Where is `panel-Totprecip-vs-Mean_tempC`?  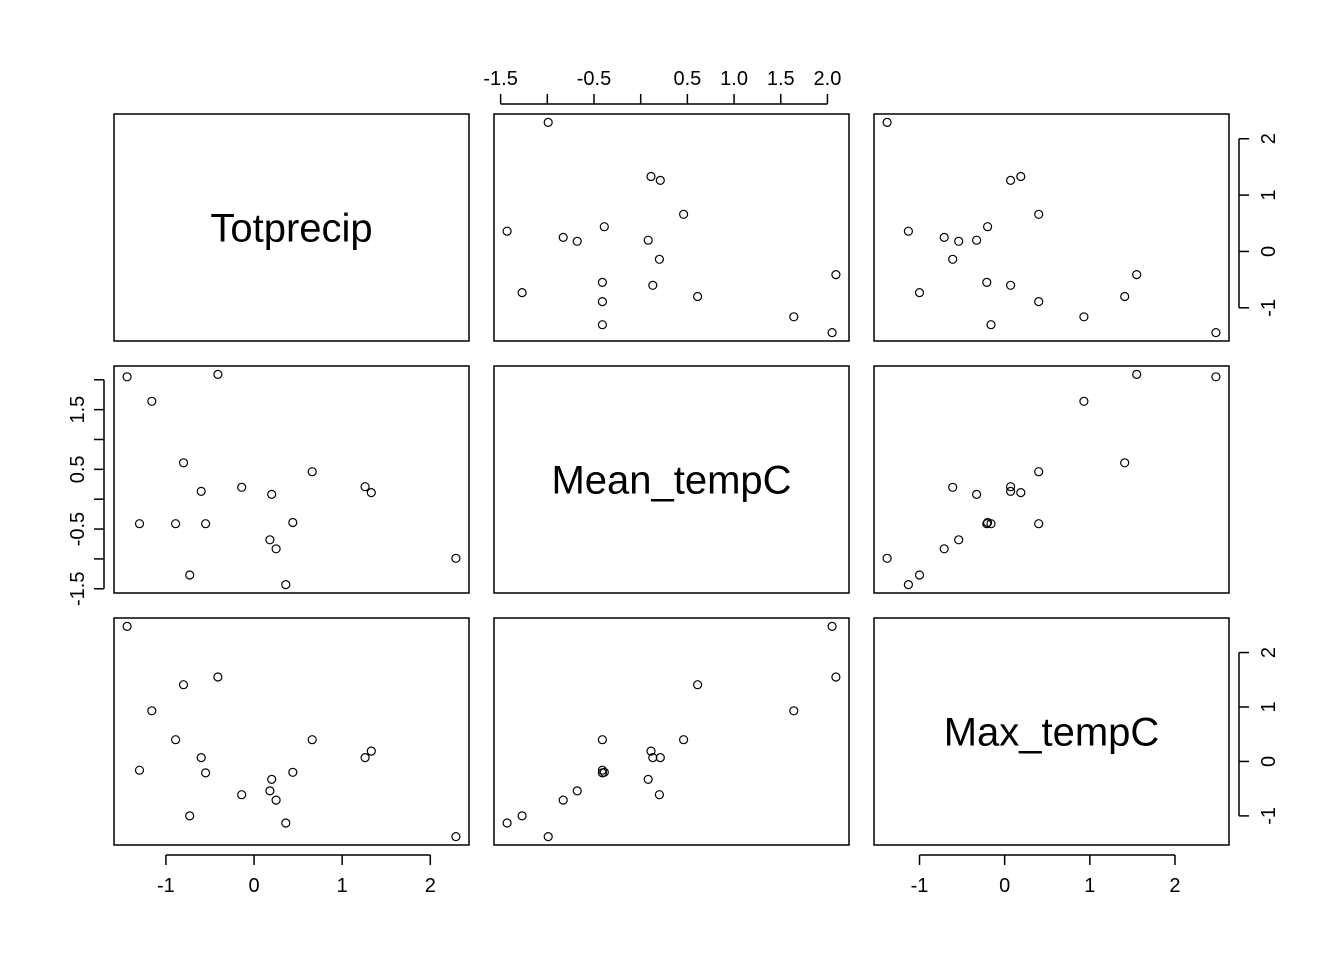
panel-Totprecip-vs-Mean_tempC is located at coordinates (671, 227).